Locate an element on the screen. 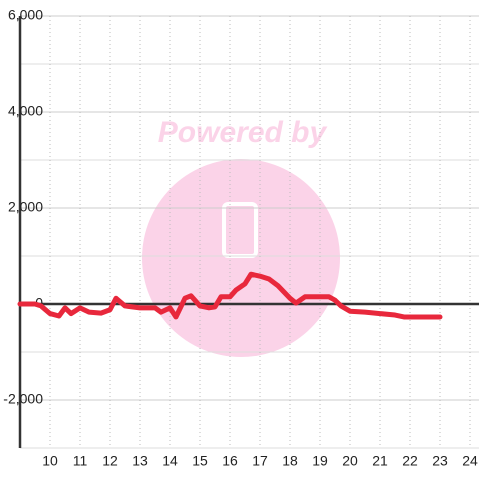 The image size is (480, 480). x-tick-label: 12 is located at coordinates (110, 461).